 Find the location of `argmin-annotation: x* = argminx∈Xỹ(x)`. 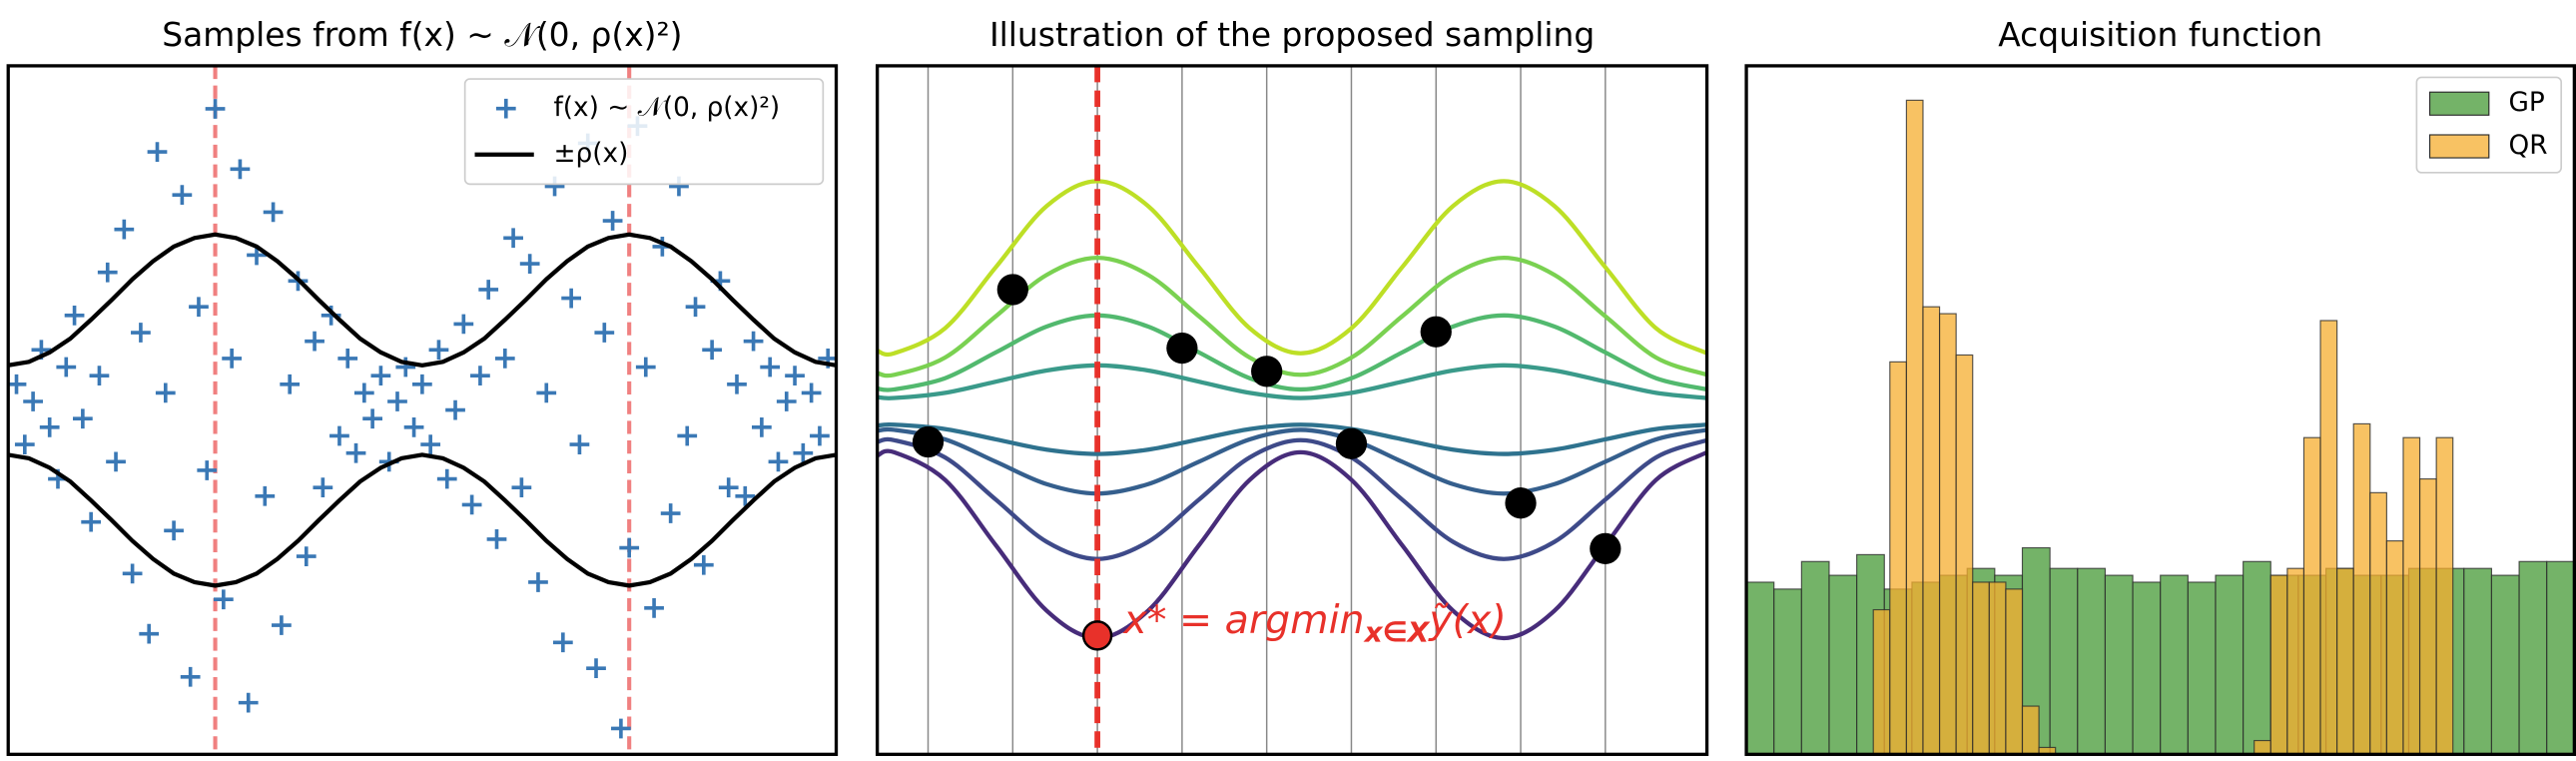

argmin-annotation: x* = argminx∈Xỹ(x) is located at coordinates (1313, 623).